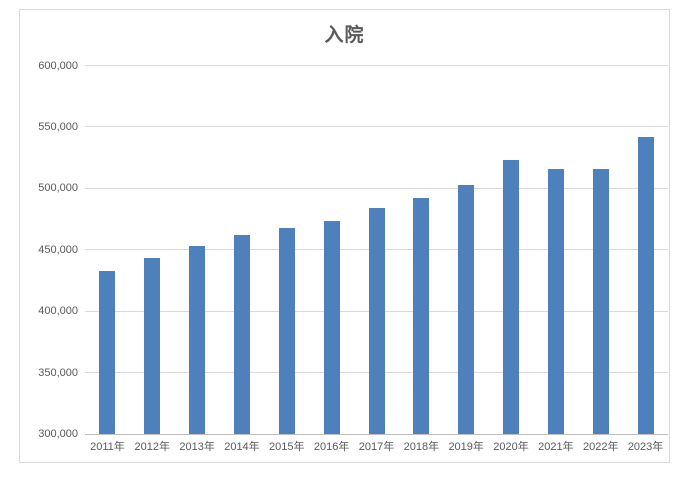 Image resolution: width=695 pixels, height=488 pixels. What do you see at coordinates (376, 447) in the screenshot?
I see `x-axis-tick-label: 2017年` at bounding box center [376, 447].